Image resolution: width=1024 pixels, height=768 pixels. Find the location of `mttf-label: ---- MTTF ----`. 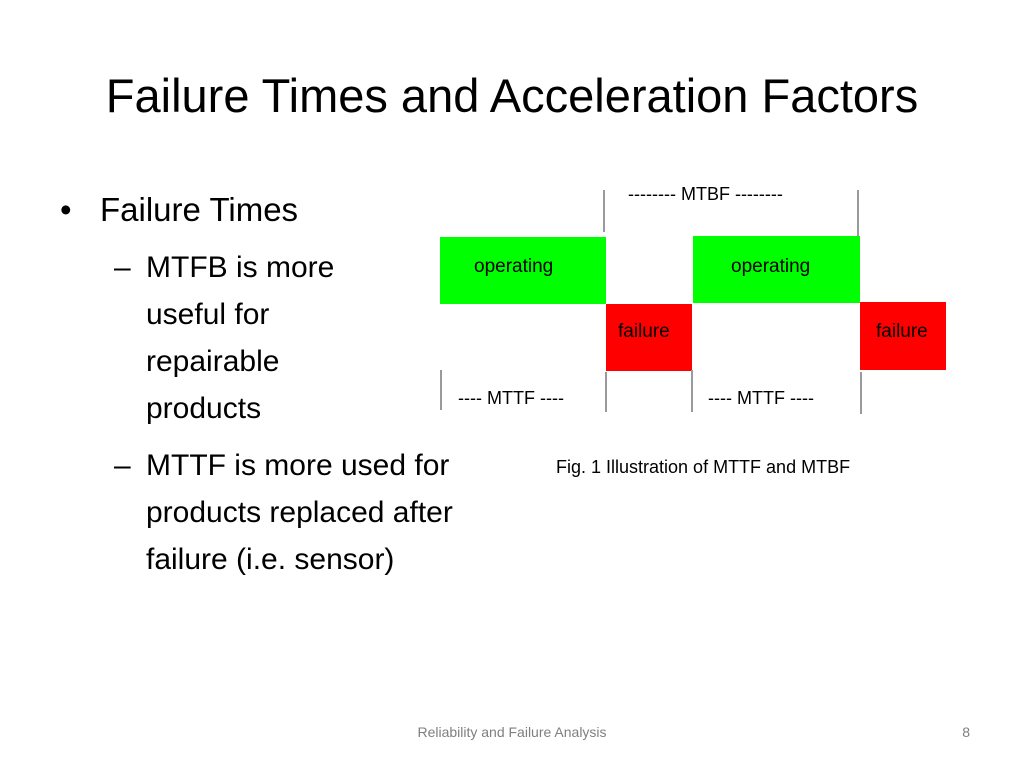

mttf-label: ---- MTTF ---- is located at coordinates (761, 398).